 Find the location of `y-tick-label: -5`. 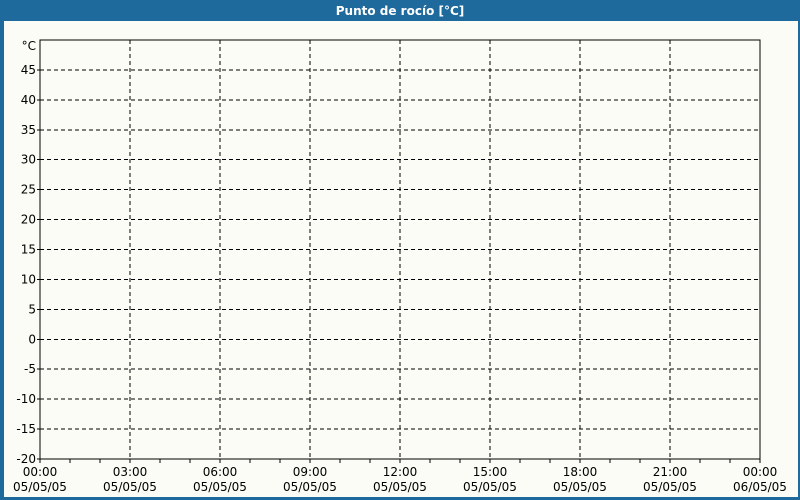

y-tick-label: -5 is located at coordinates (30, 369).